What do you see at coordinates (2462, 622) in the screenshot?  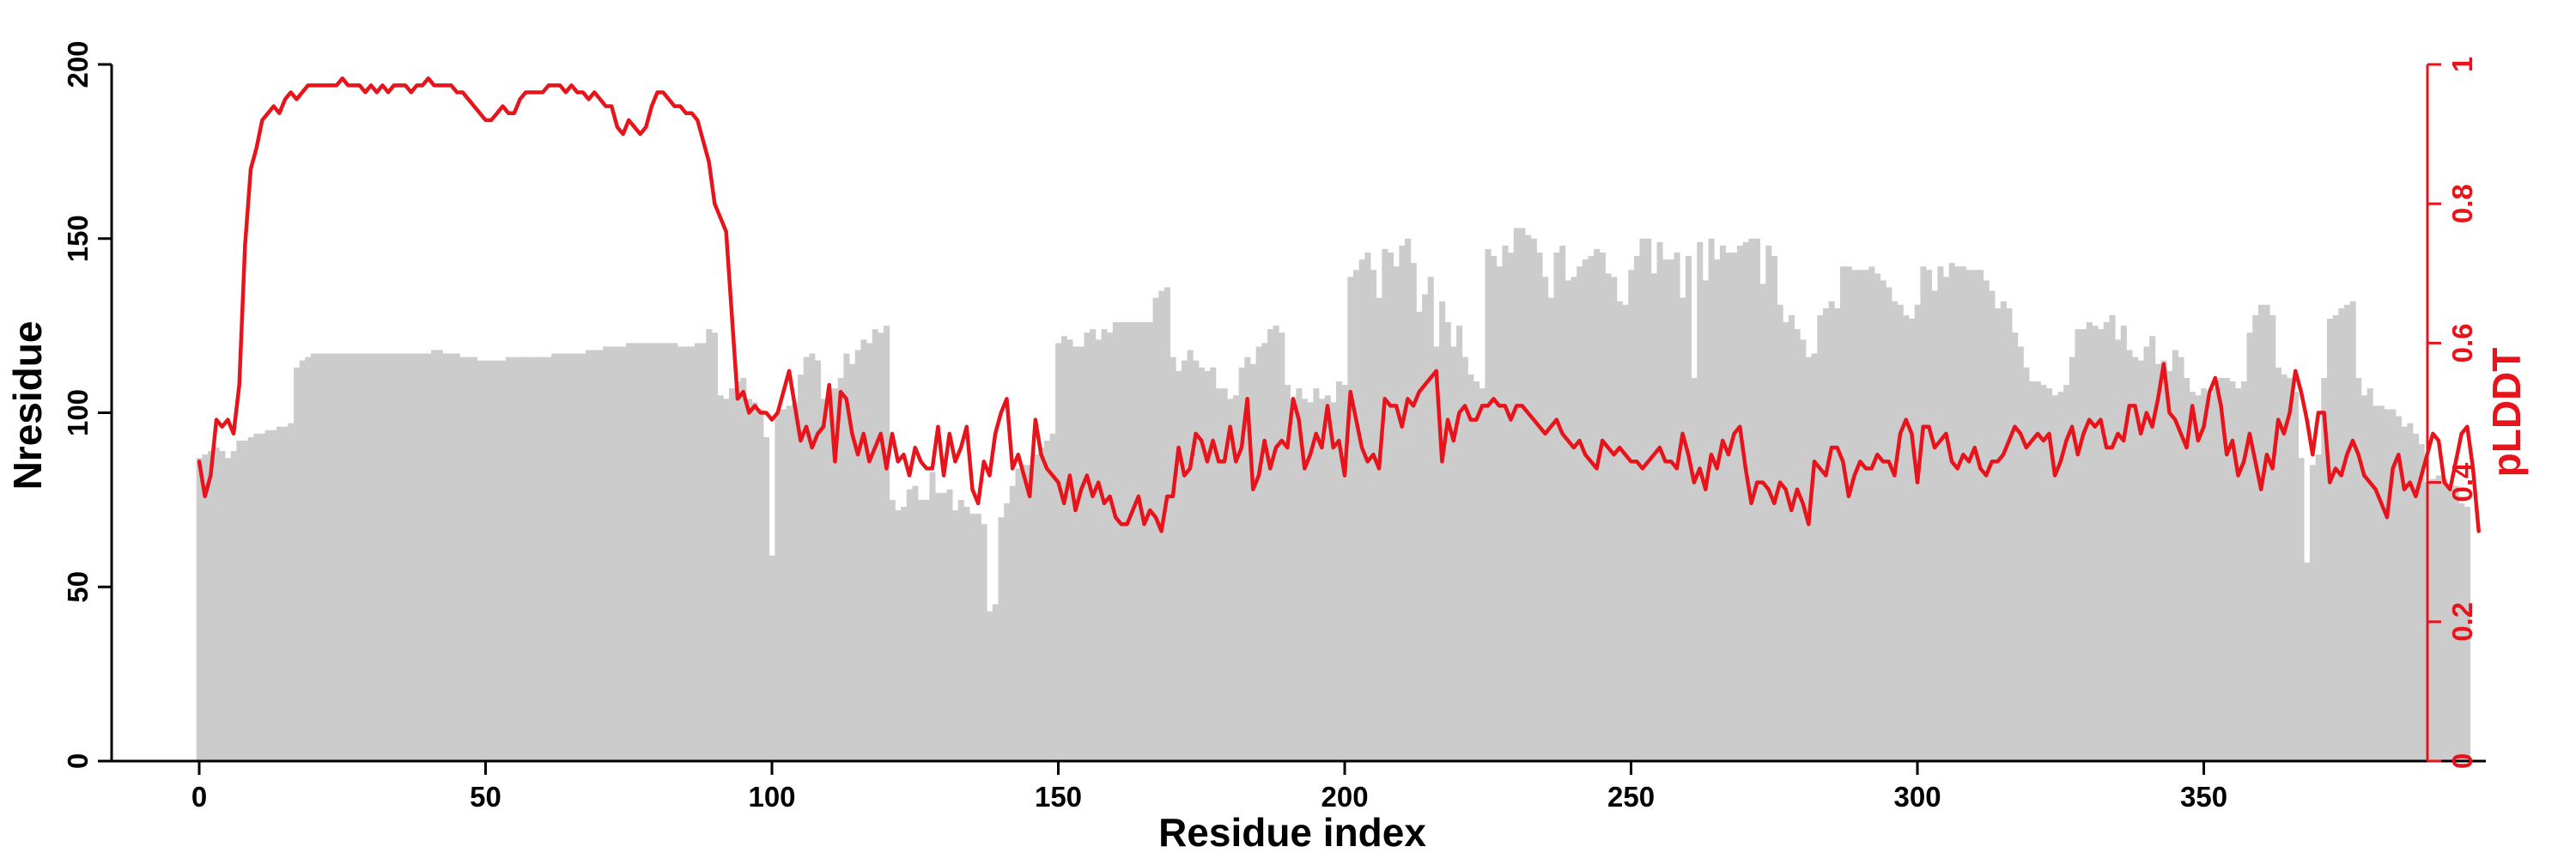 I see `y2-tick-label: 0.2` at bounding box center [2462, 622].